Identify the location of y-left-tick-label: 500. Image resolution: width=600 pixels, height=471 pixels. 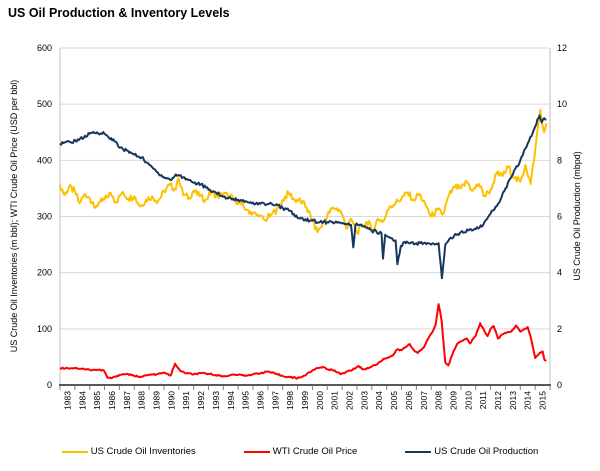
(44, 104).